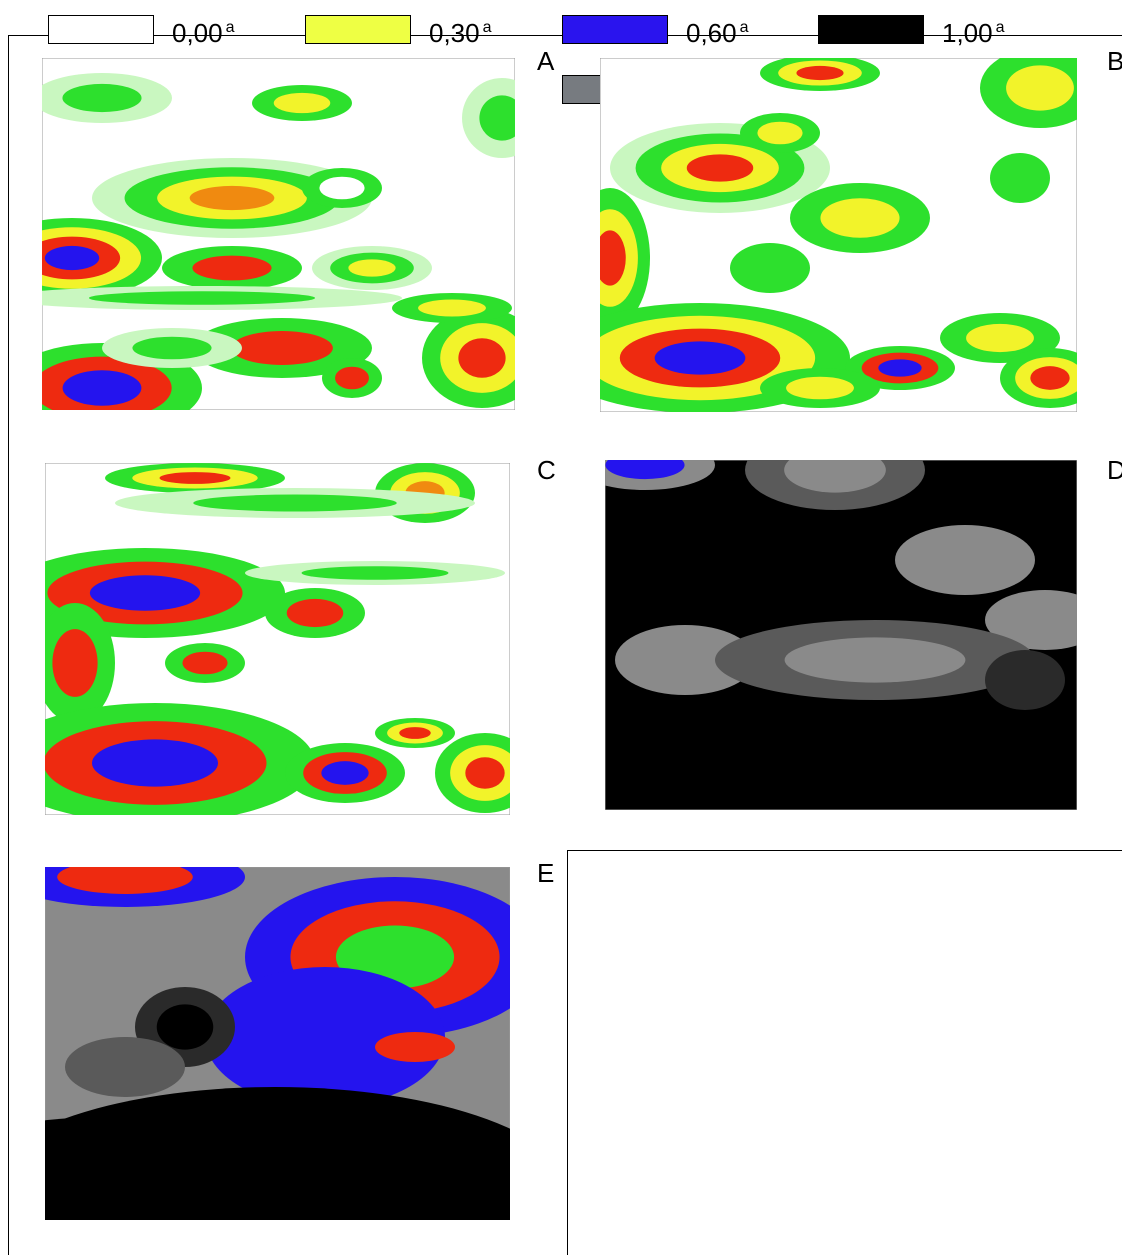 This screenshot has width=1122, height=1255. I want to click on frame-left, so click(8, 645).